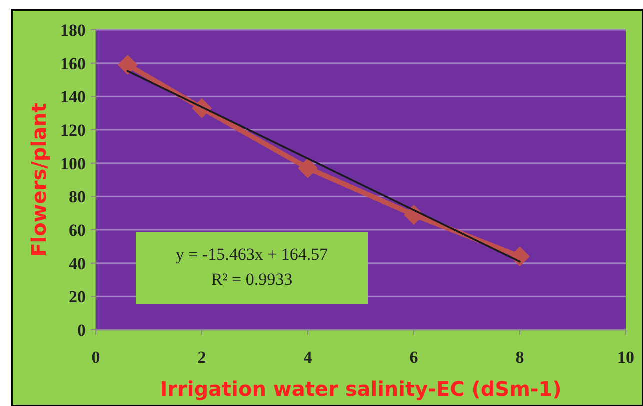 The width and height of the screenshot is (643, 406). Describe the element at coordinates (39, 179) in the screenshot. I see `y-axis-title: Flowers/plant` at that location.